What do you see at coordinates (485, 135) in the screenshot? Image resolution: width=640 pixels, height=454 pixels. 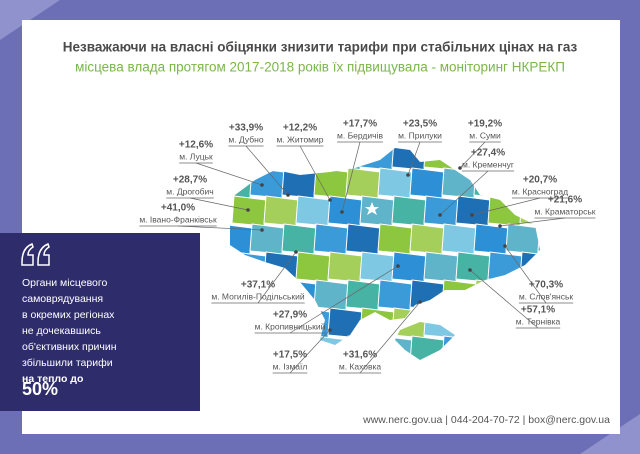 I see `callout-city: м. Суми` at bounding box center [485, 135].